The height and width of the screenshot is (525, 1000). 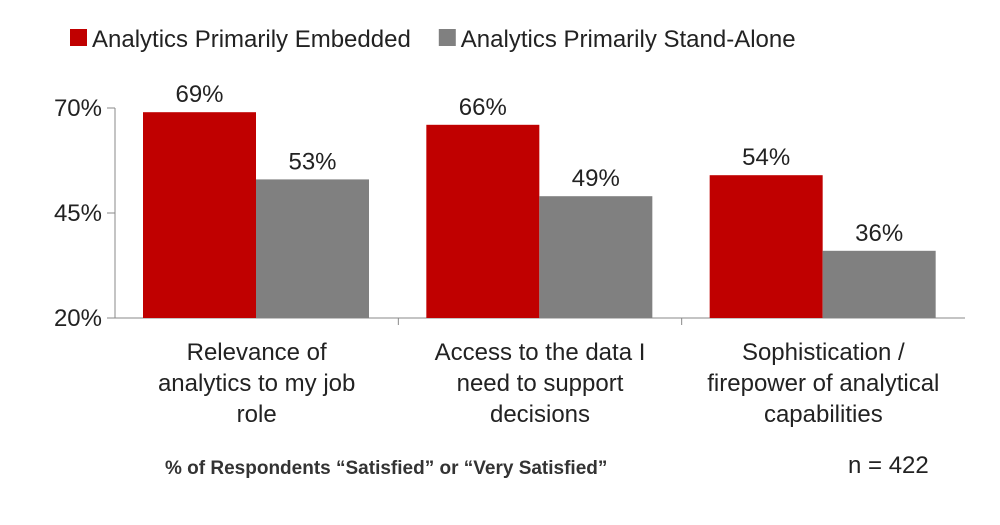 I want to click on data-label-series1-cat2: 66%, so click(x=483, y=107).